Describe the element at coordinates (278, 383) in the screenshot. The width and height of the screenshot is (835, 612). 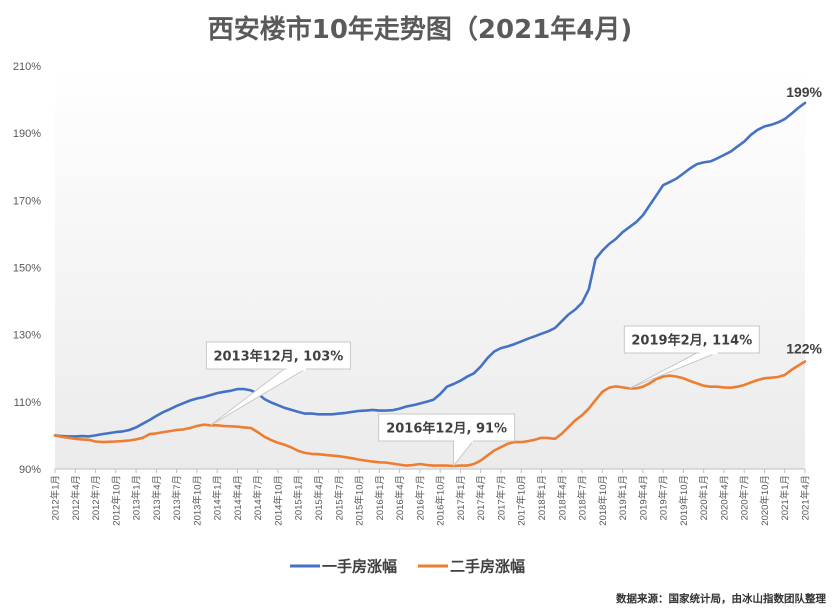
I see `annotation-callout: 2013年12月, 103%` at that location.